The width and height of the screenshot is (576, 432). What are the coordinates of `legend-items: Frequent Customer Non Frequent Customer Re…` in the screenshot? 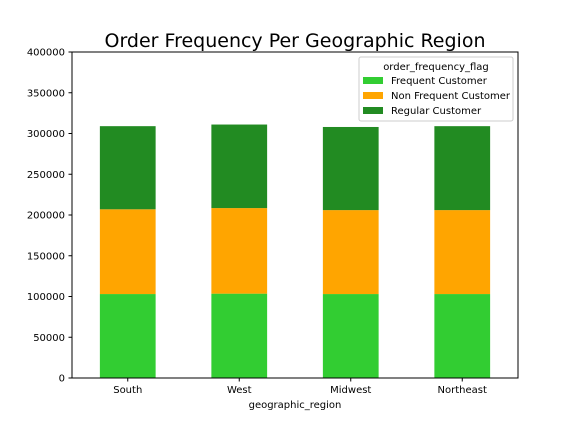 It's located at (437, 96).